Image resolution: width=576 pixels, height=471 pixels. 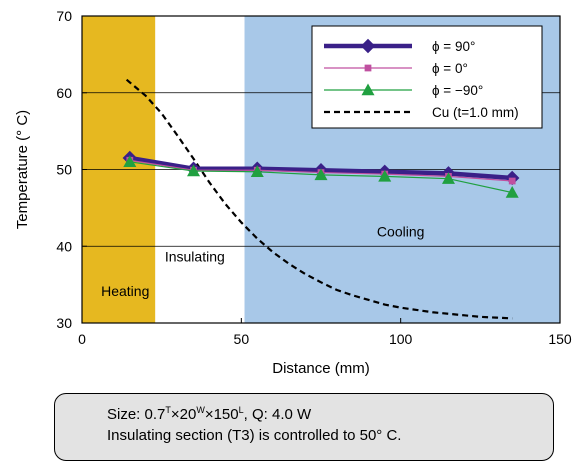 What do you see at coordinates (401, 339) in the screenshot?
I see `x-tick-label: 100` at bounding box center [401, 339].